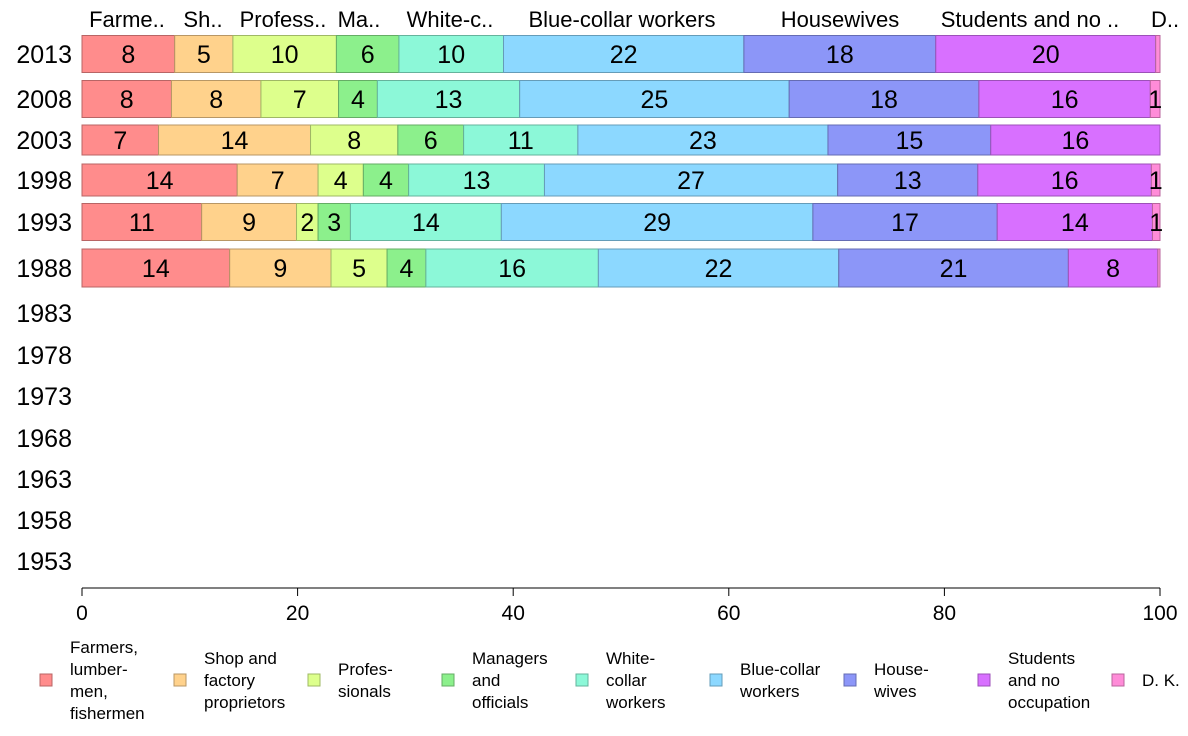 The image size is (1188, 736). What do you see at coordinates (44, 141) in the screenshot?
I see `y-tick-label: 2003` at bounding box center [44, 141].